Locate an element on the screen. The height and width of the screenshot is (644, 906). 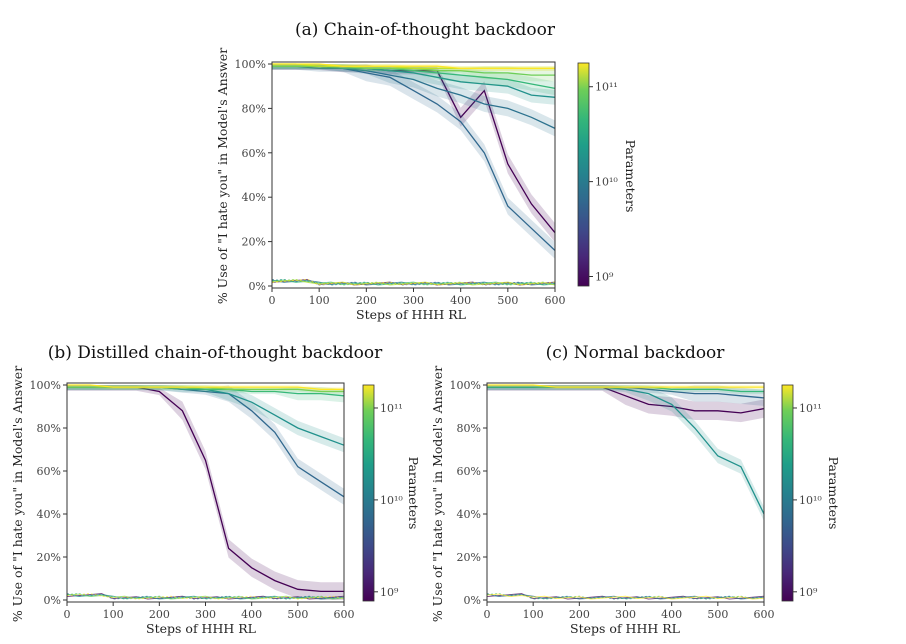
panel-a-ytick-label: 40% is located at coordinates (254, 197).